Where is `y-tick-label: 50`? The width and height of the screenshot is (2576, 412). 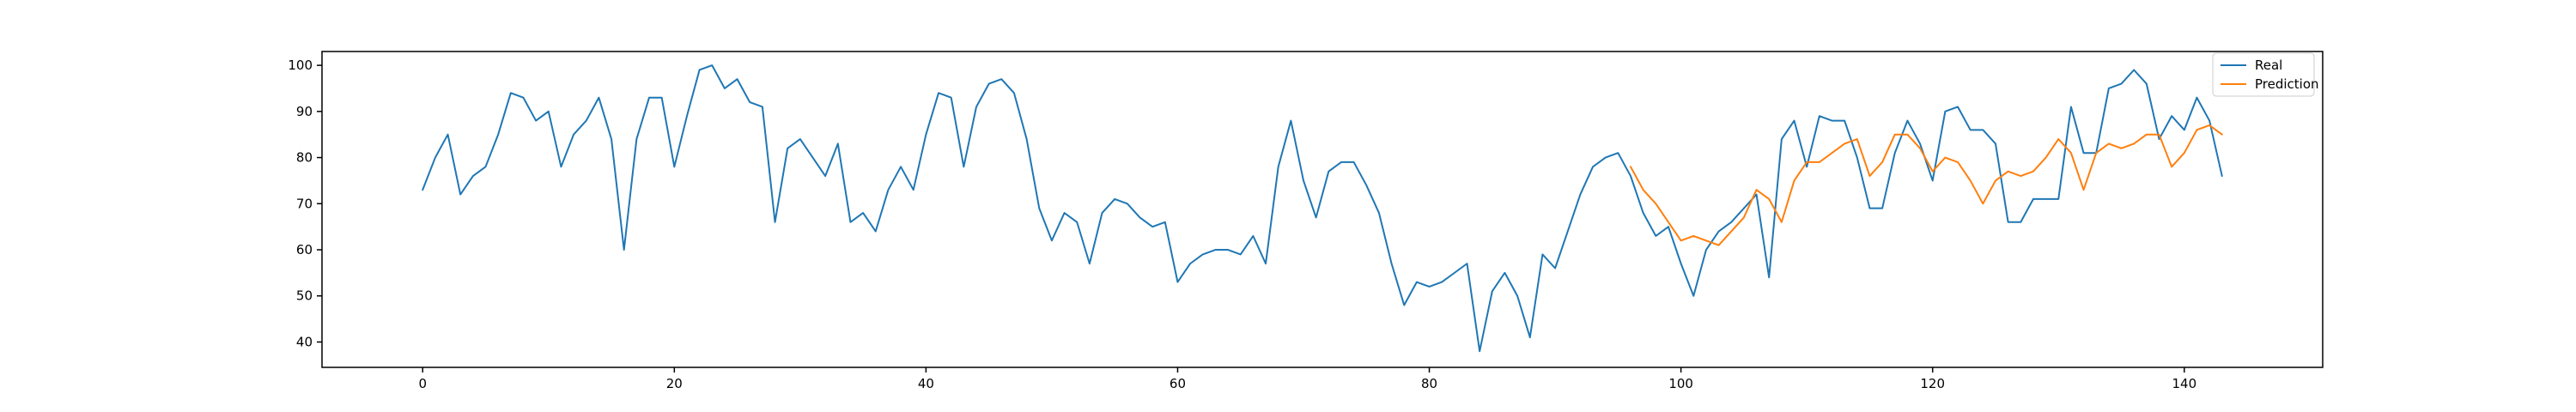 y-tick-label: 50 is located at coordinates (304, 296).